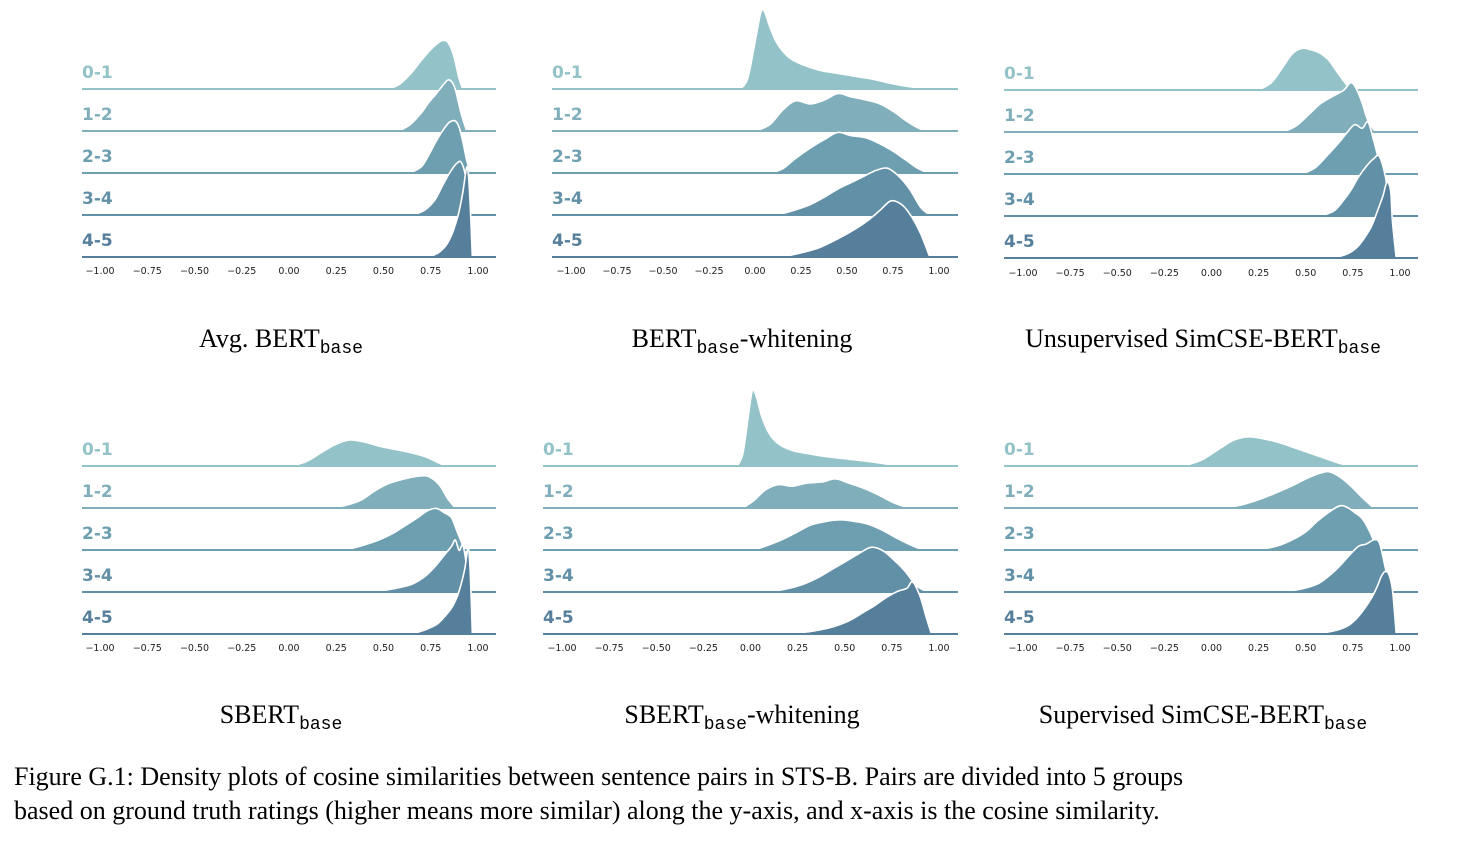 The image size is (1474, 842). I want to click on panel-subtitle: Unsupervised SimCSE-BERTbase, so click(1203, 341).